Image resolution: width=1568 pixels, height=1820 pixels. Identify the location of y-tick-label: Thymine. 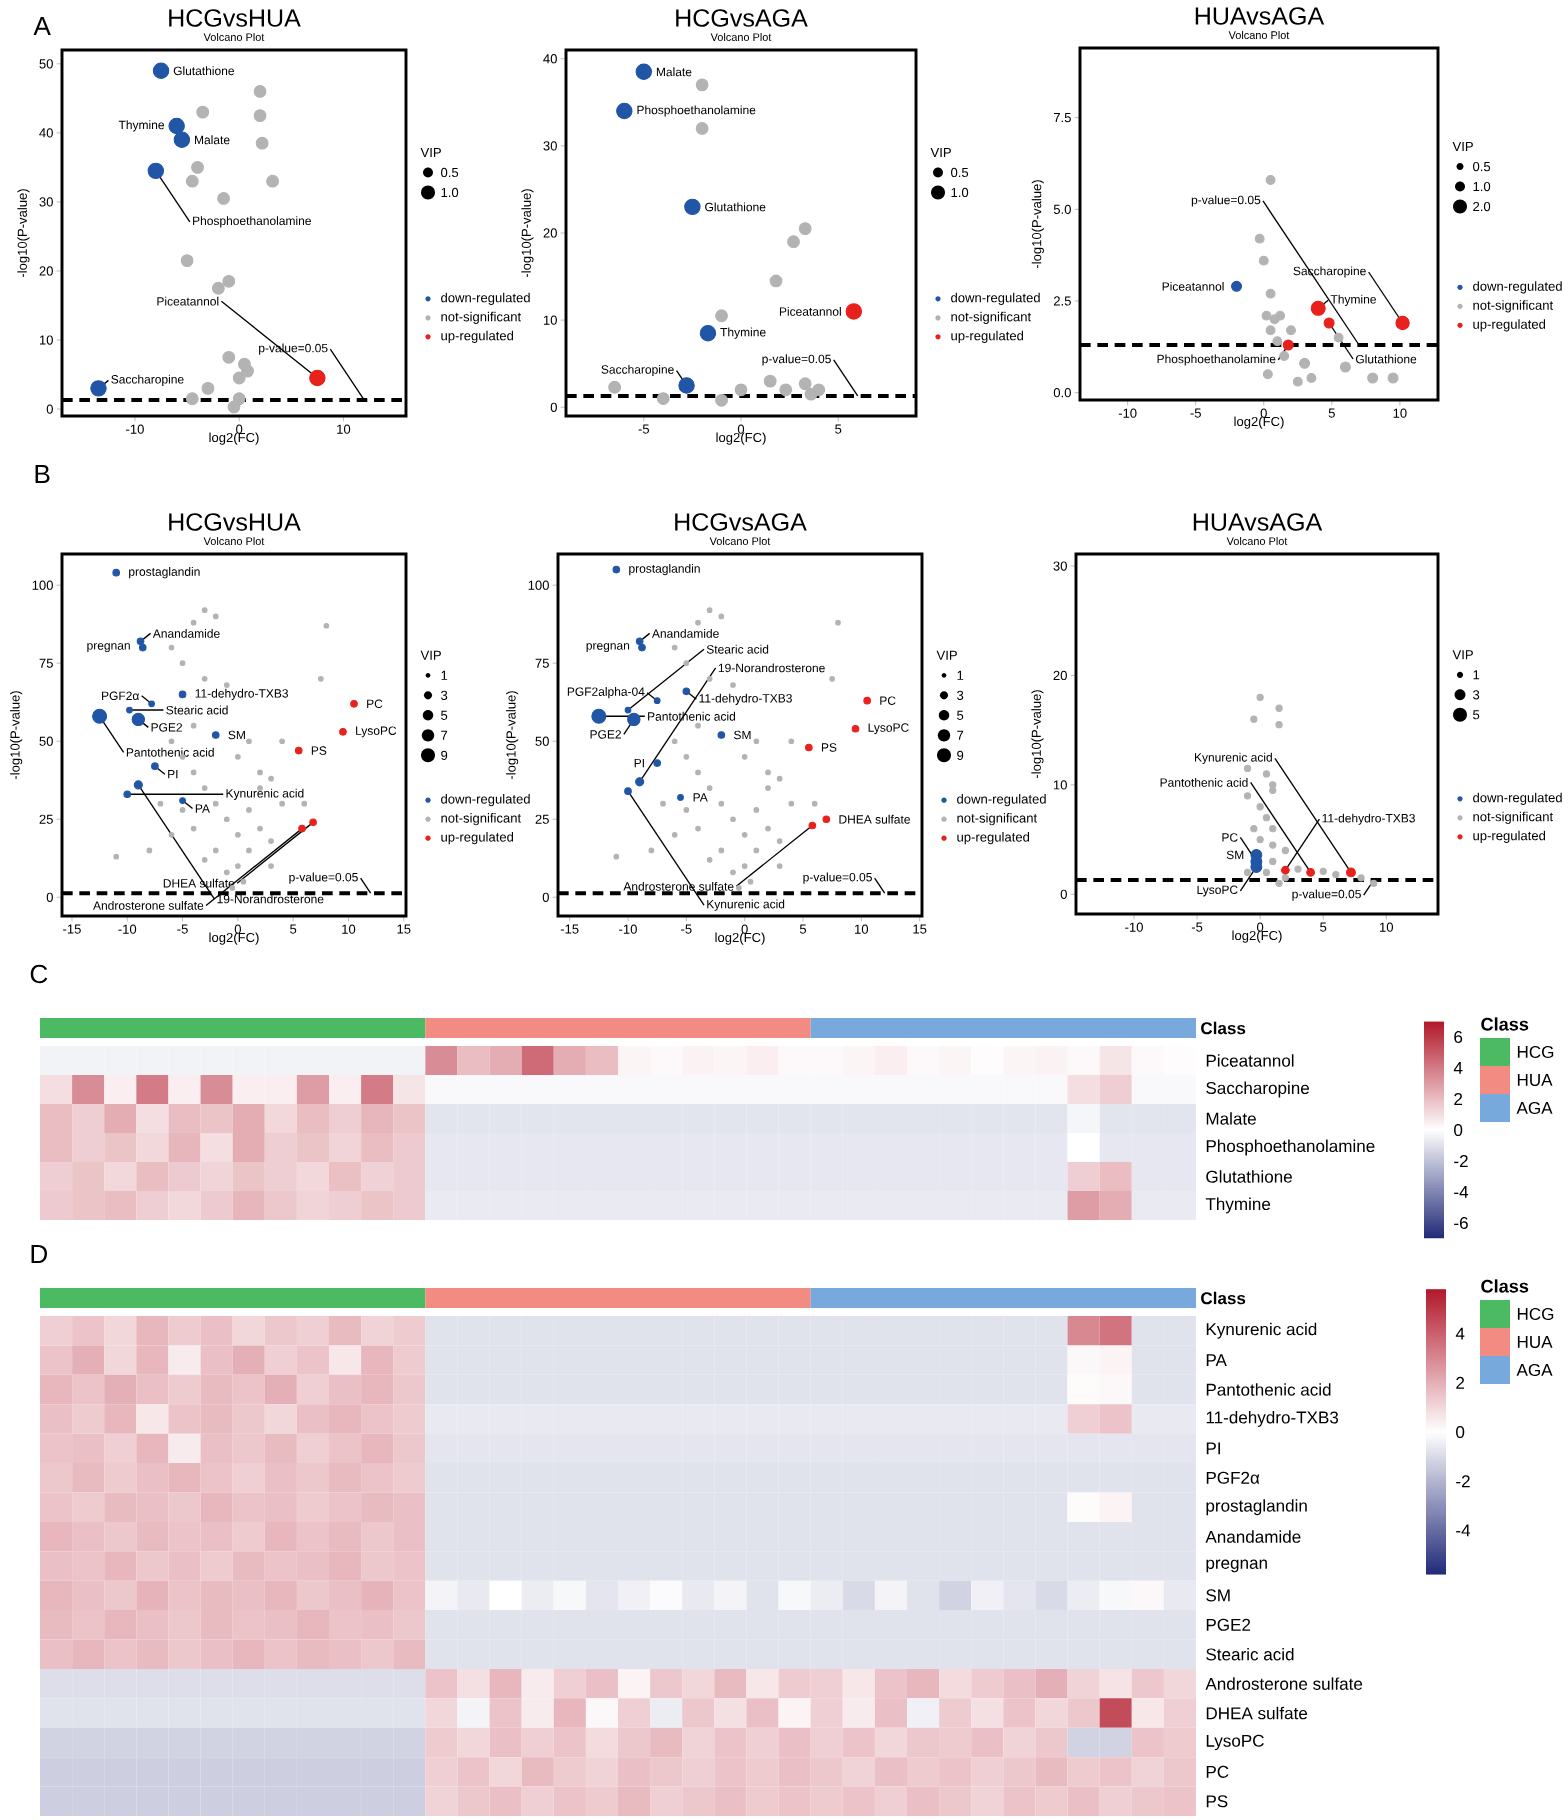
(1238, 1205).